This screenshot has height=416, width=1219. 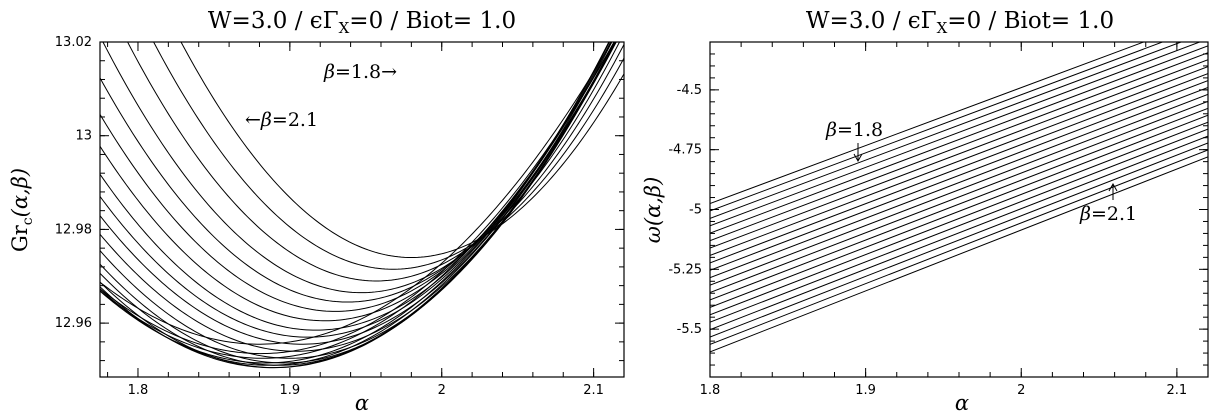 What do you see at coordinates (362, 403) in the screenshot?
I see `left-x-axis-label: α` at bounding box center [362, 403].